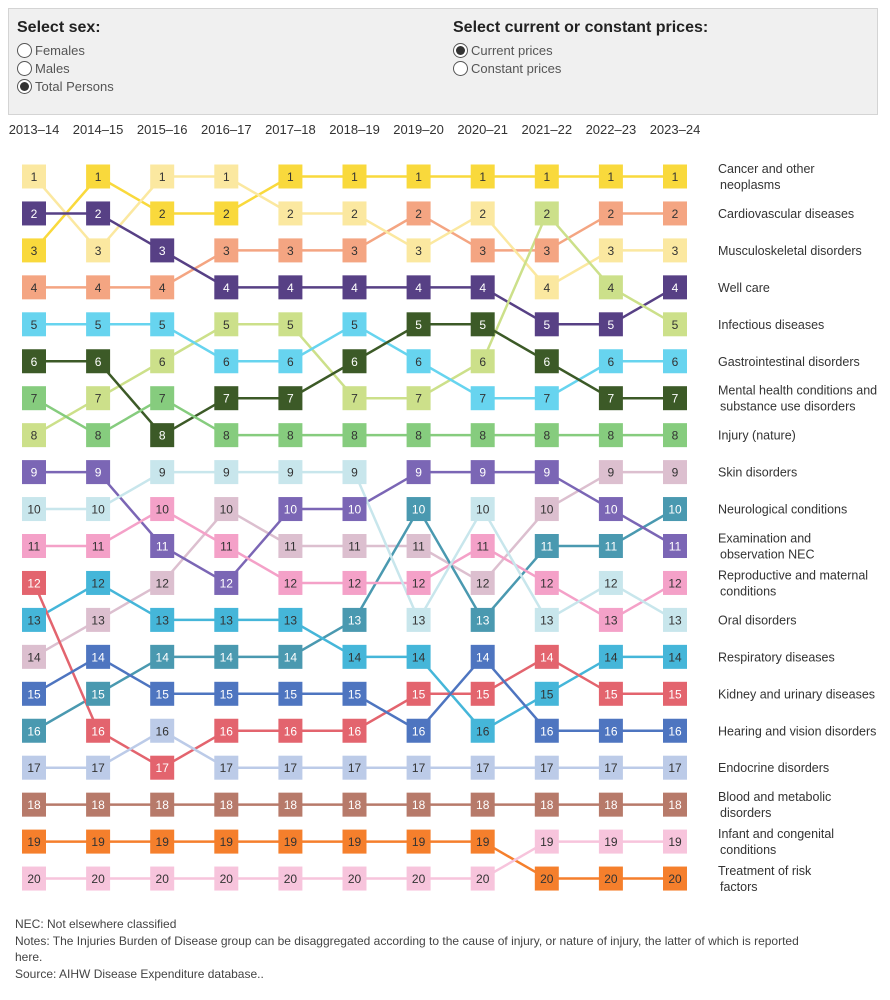 This screenshot has height=1000, width=890. I want to click on radio-females-indicator, so click(24, 50).